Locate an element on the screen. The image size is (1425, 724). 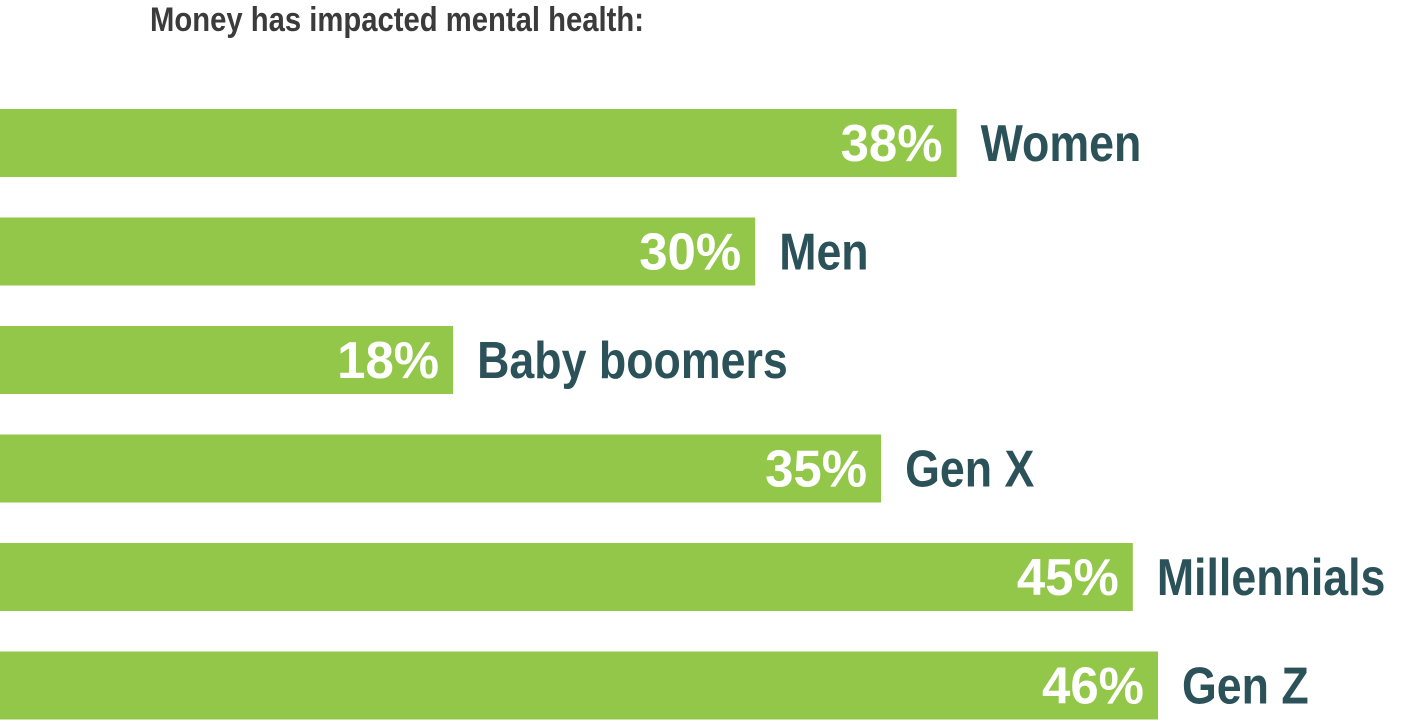
bar-group-millennials: 45% Millennials is located at coordinates (692, 577).